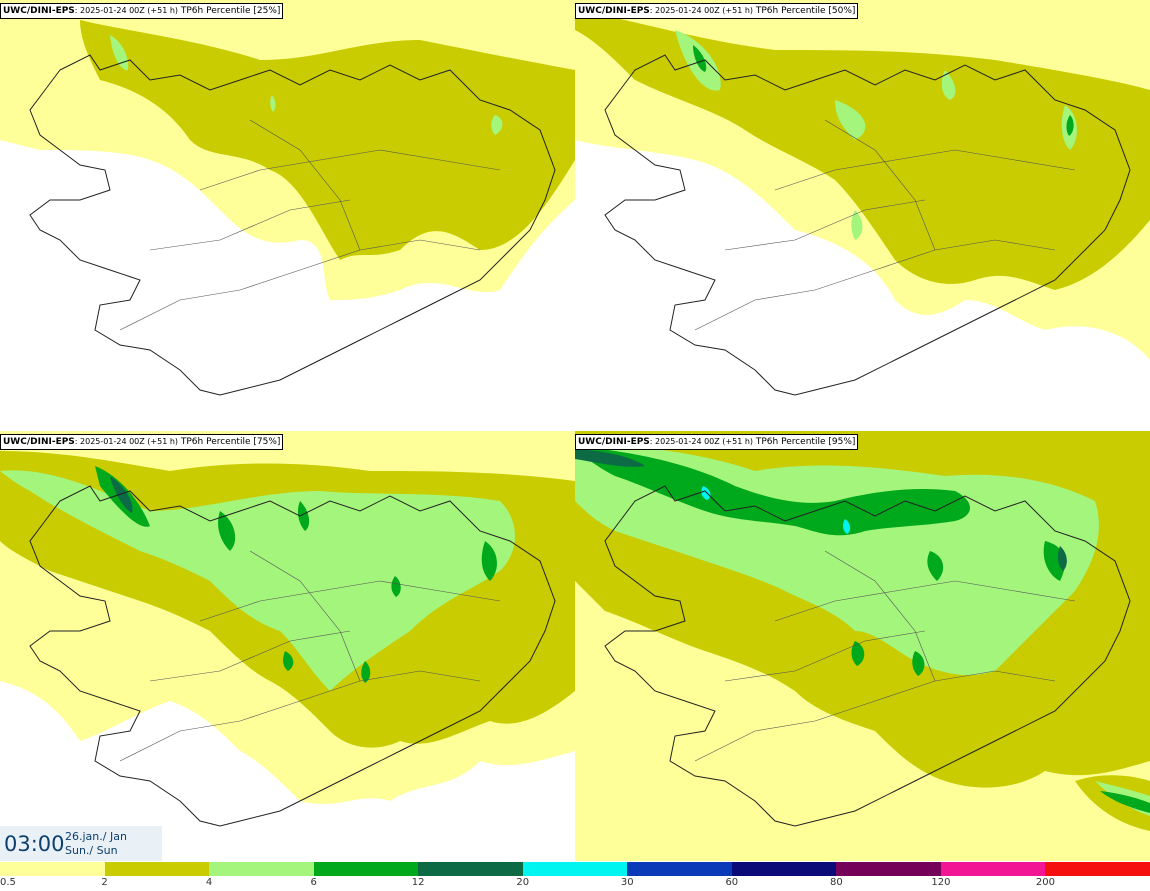 The height and width of the screenshot is (891, 1150). I want to click on product-name: TP6h Percentile [25%], so click(229, 11).